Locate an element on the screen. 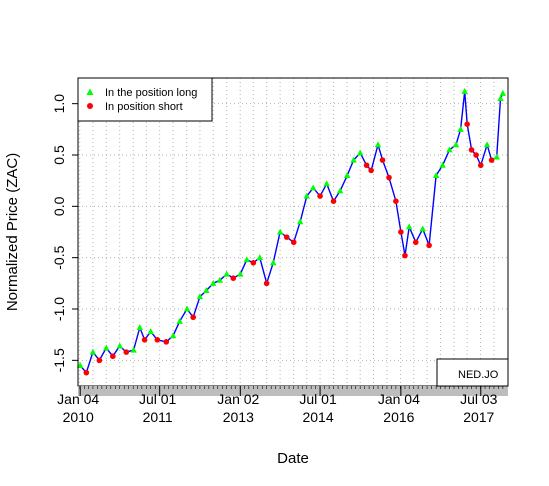 The width and height of the screenshot is (549, 486). x-tick-label-date: Jan 02 is located at coordinates (238, 399).